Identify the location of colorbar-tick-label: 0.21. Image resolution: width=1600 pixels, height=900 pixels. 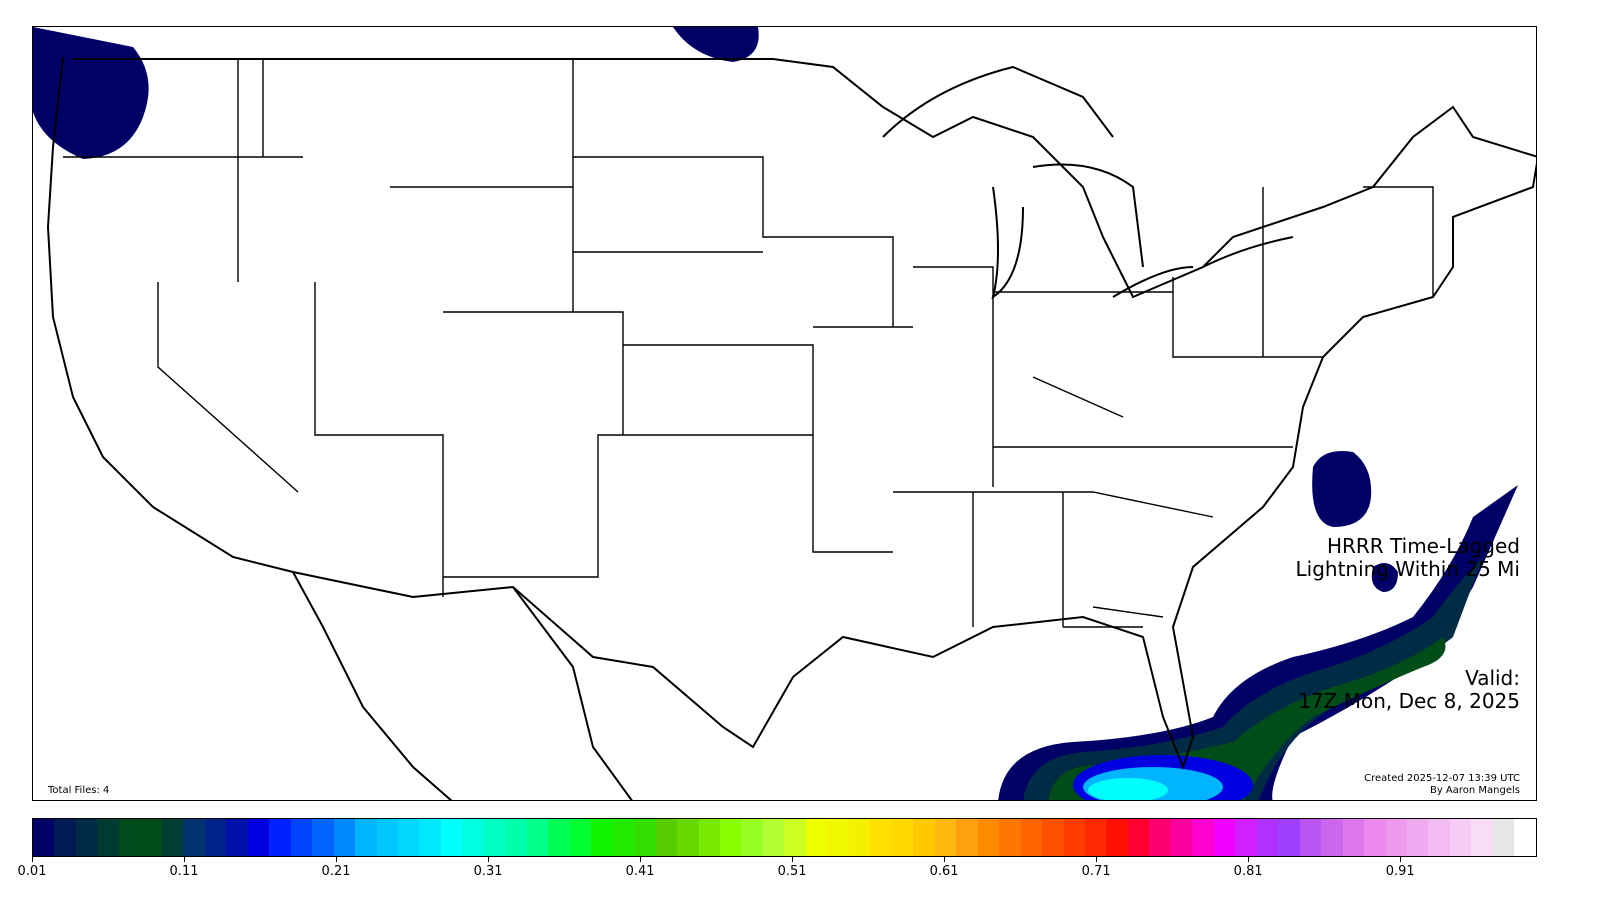
(336, 871).